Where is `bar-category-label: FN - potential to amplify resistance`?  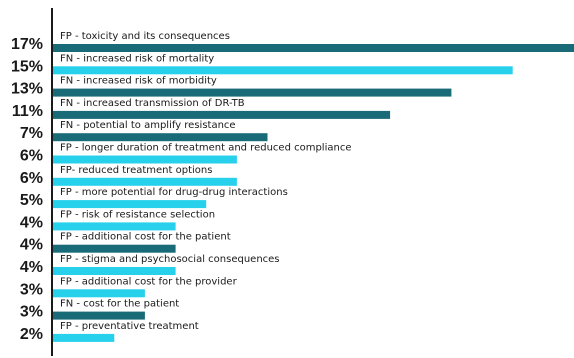 bar-category-label: FN - potential to amplify resistance is located at coordinates (148, 125).